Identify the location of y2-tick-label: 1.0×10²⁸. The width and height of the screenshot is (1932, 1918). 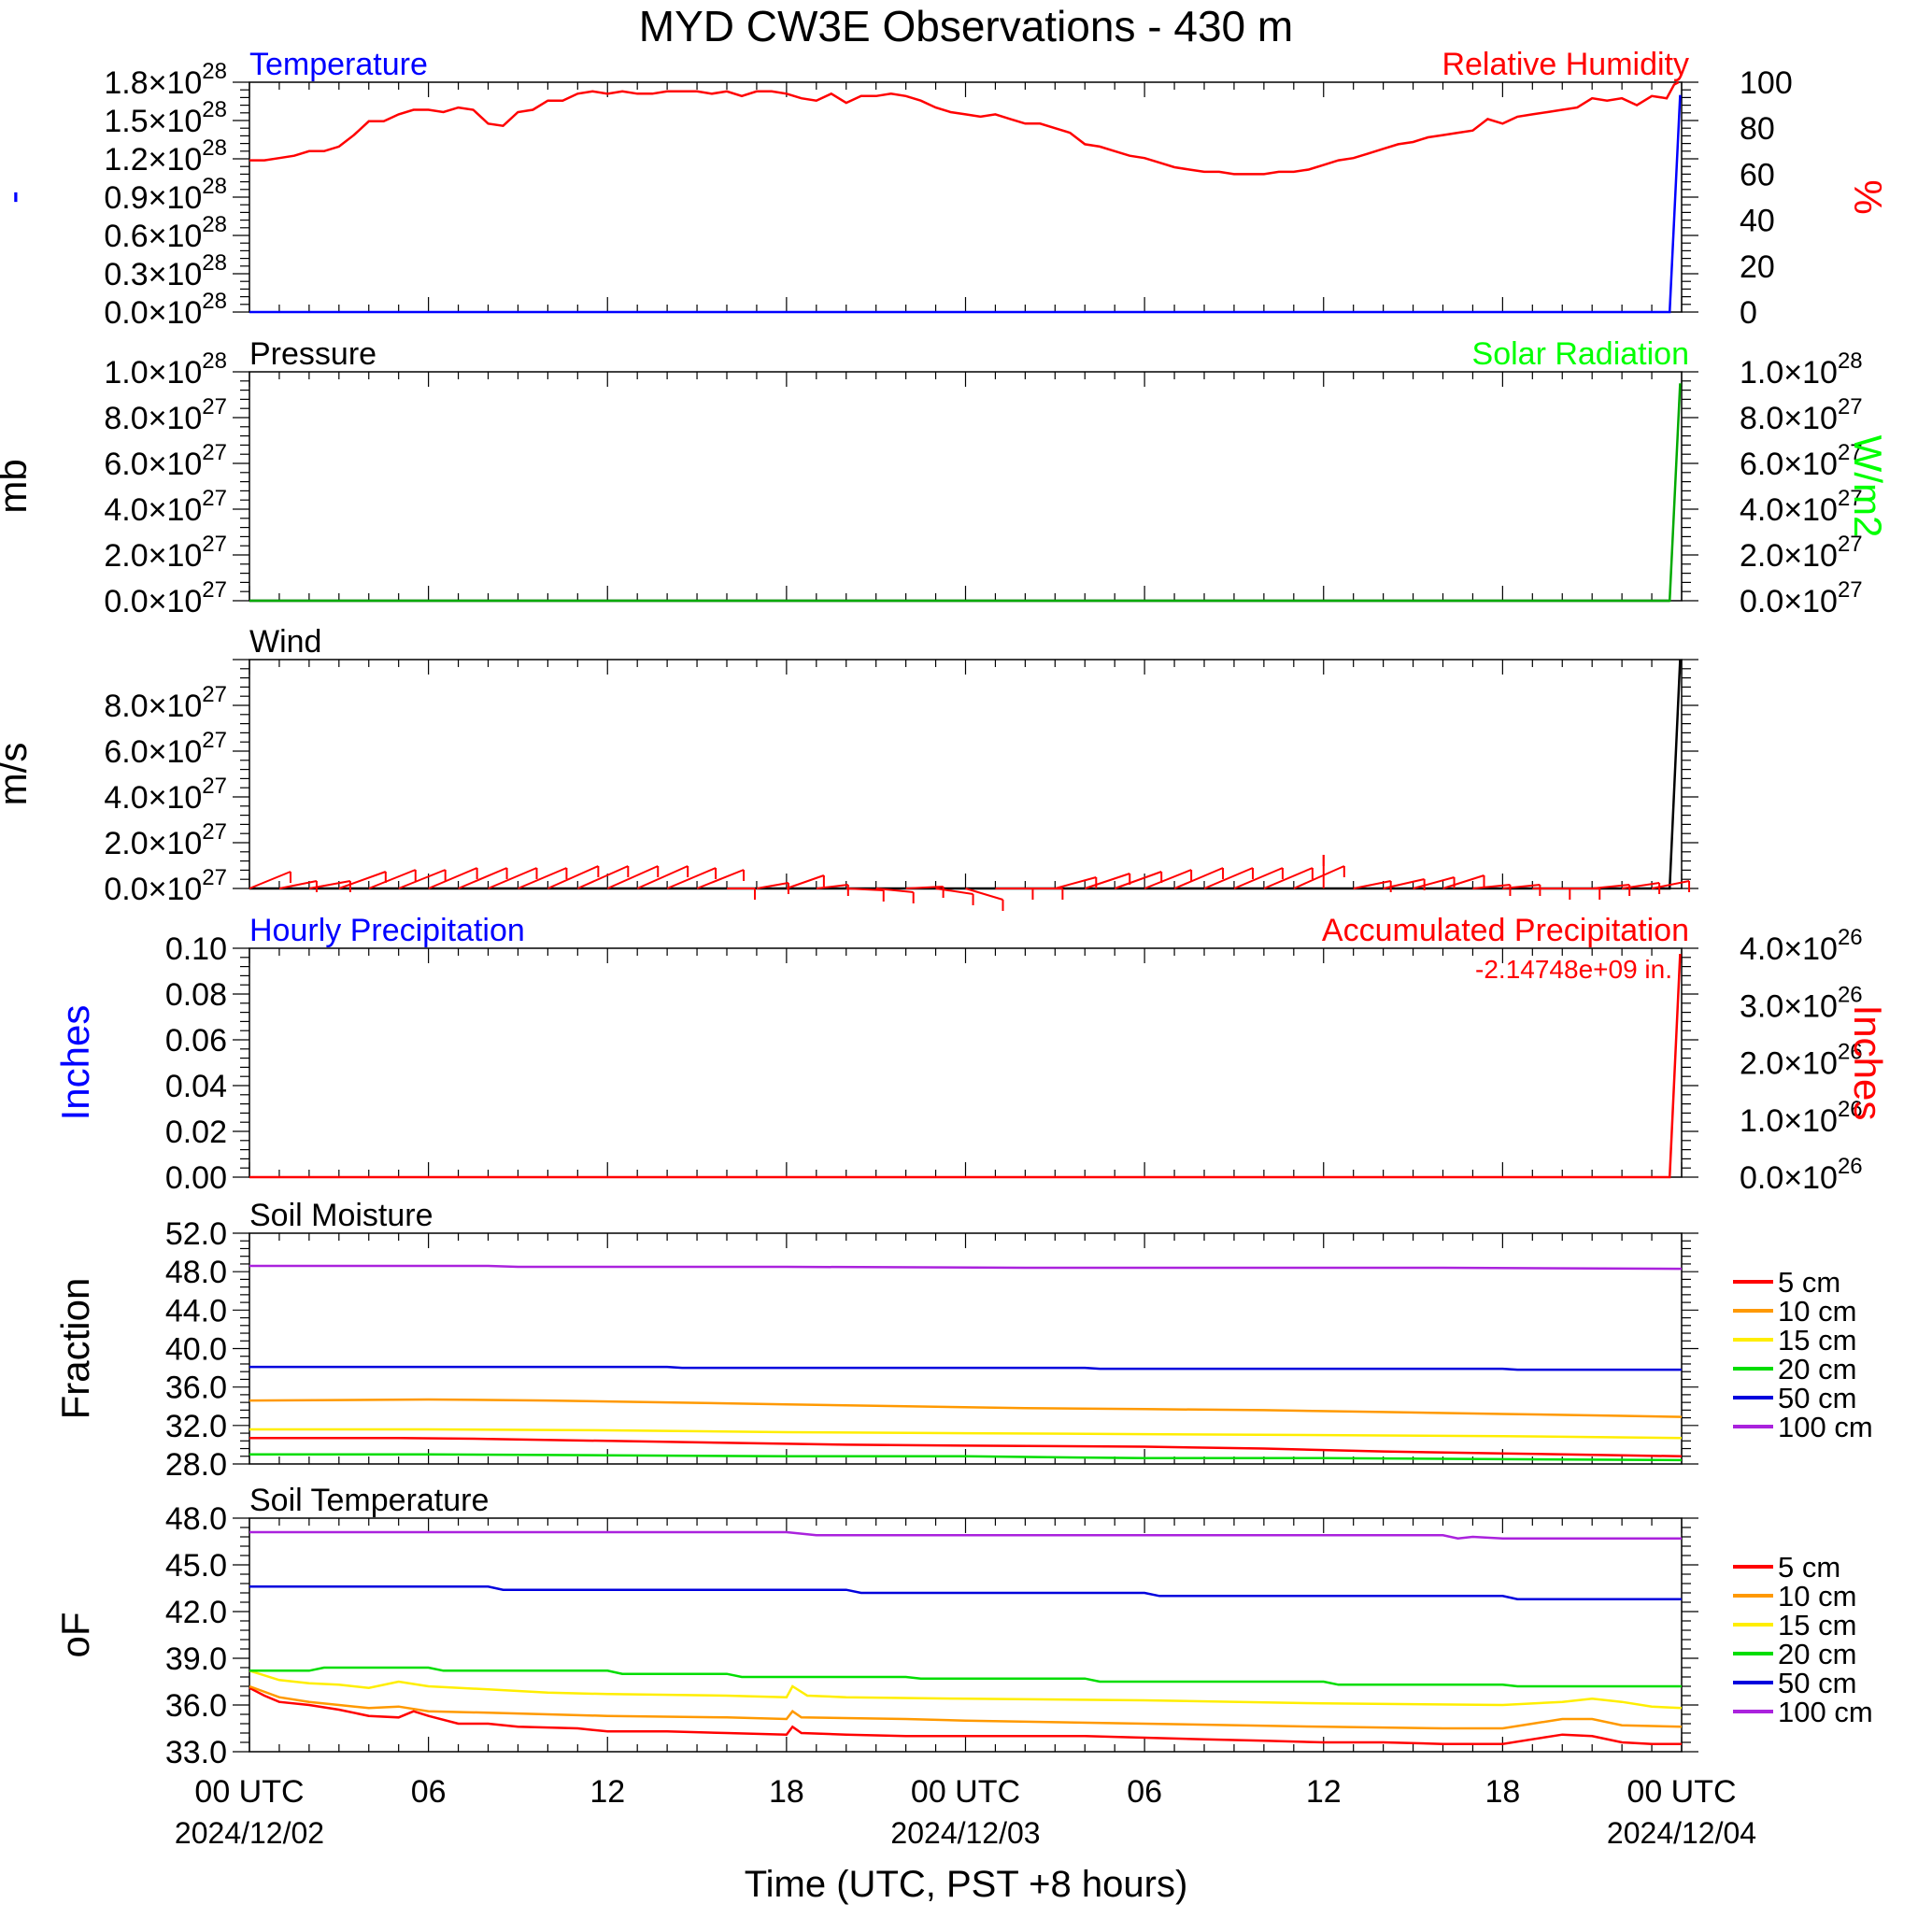
(1801, 370).